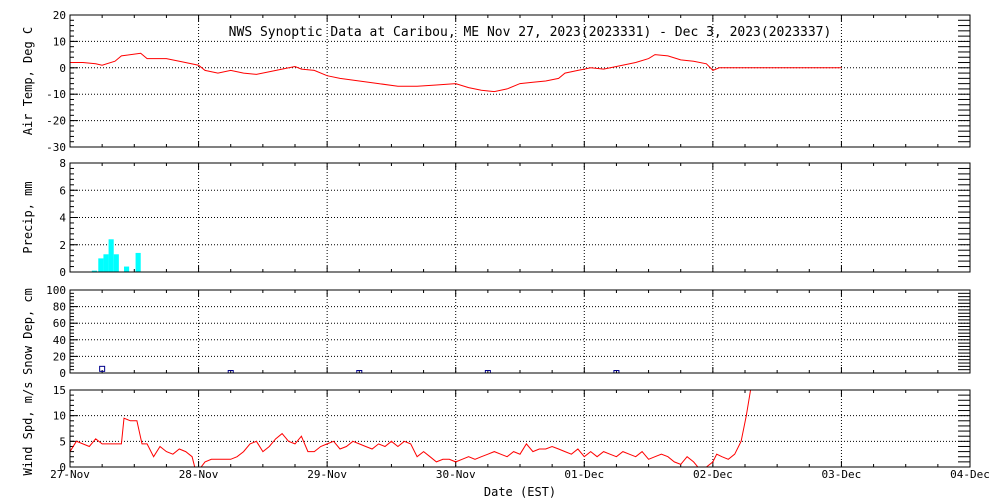 This screenshot has height=500, width=1000. Describe the element at coordinates (28, 217) in the screenshot. I see `y-axis-label: Precip, mm` at that location.